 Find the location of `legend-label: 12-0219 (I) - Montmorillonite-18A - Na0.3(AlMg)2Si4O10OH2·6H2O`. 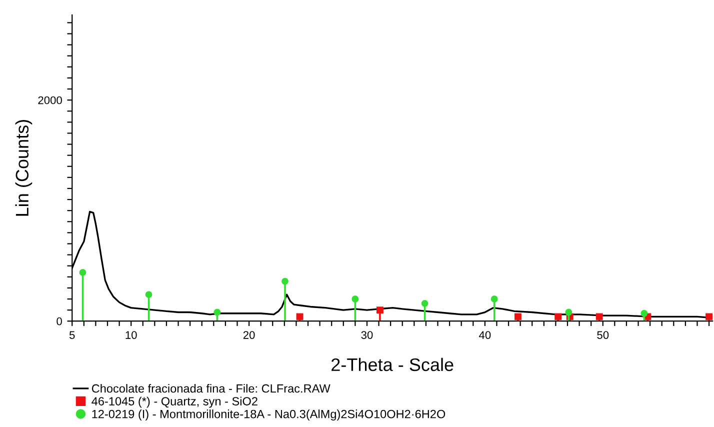

legend-label: 12-0219 (I) - Montmorillonite-18A - Na0.3(AlMg)2Si4O10OH2·6H2O is located at coordinates (269, 415).